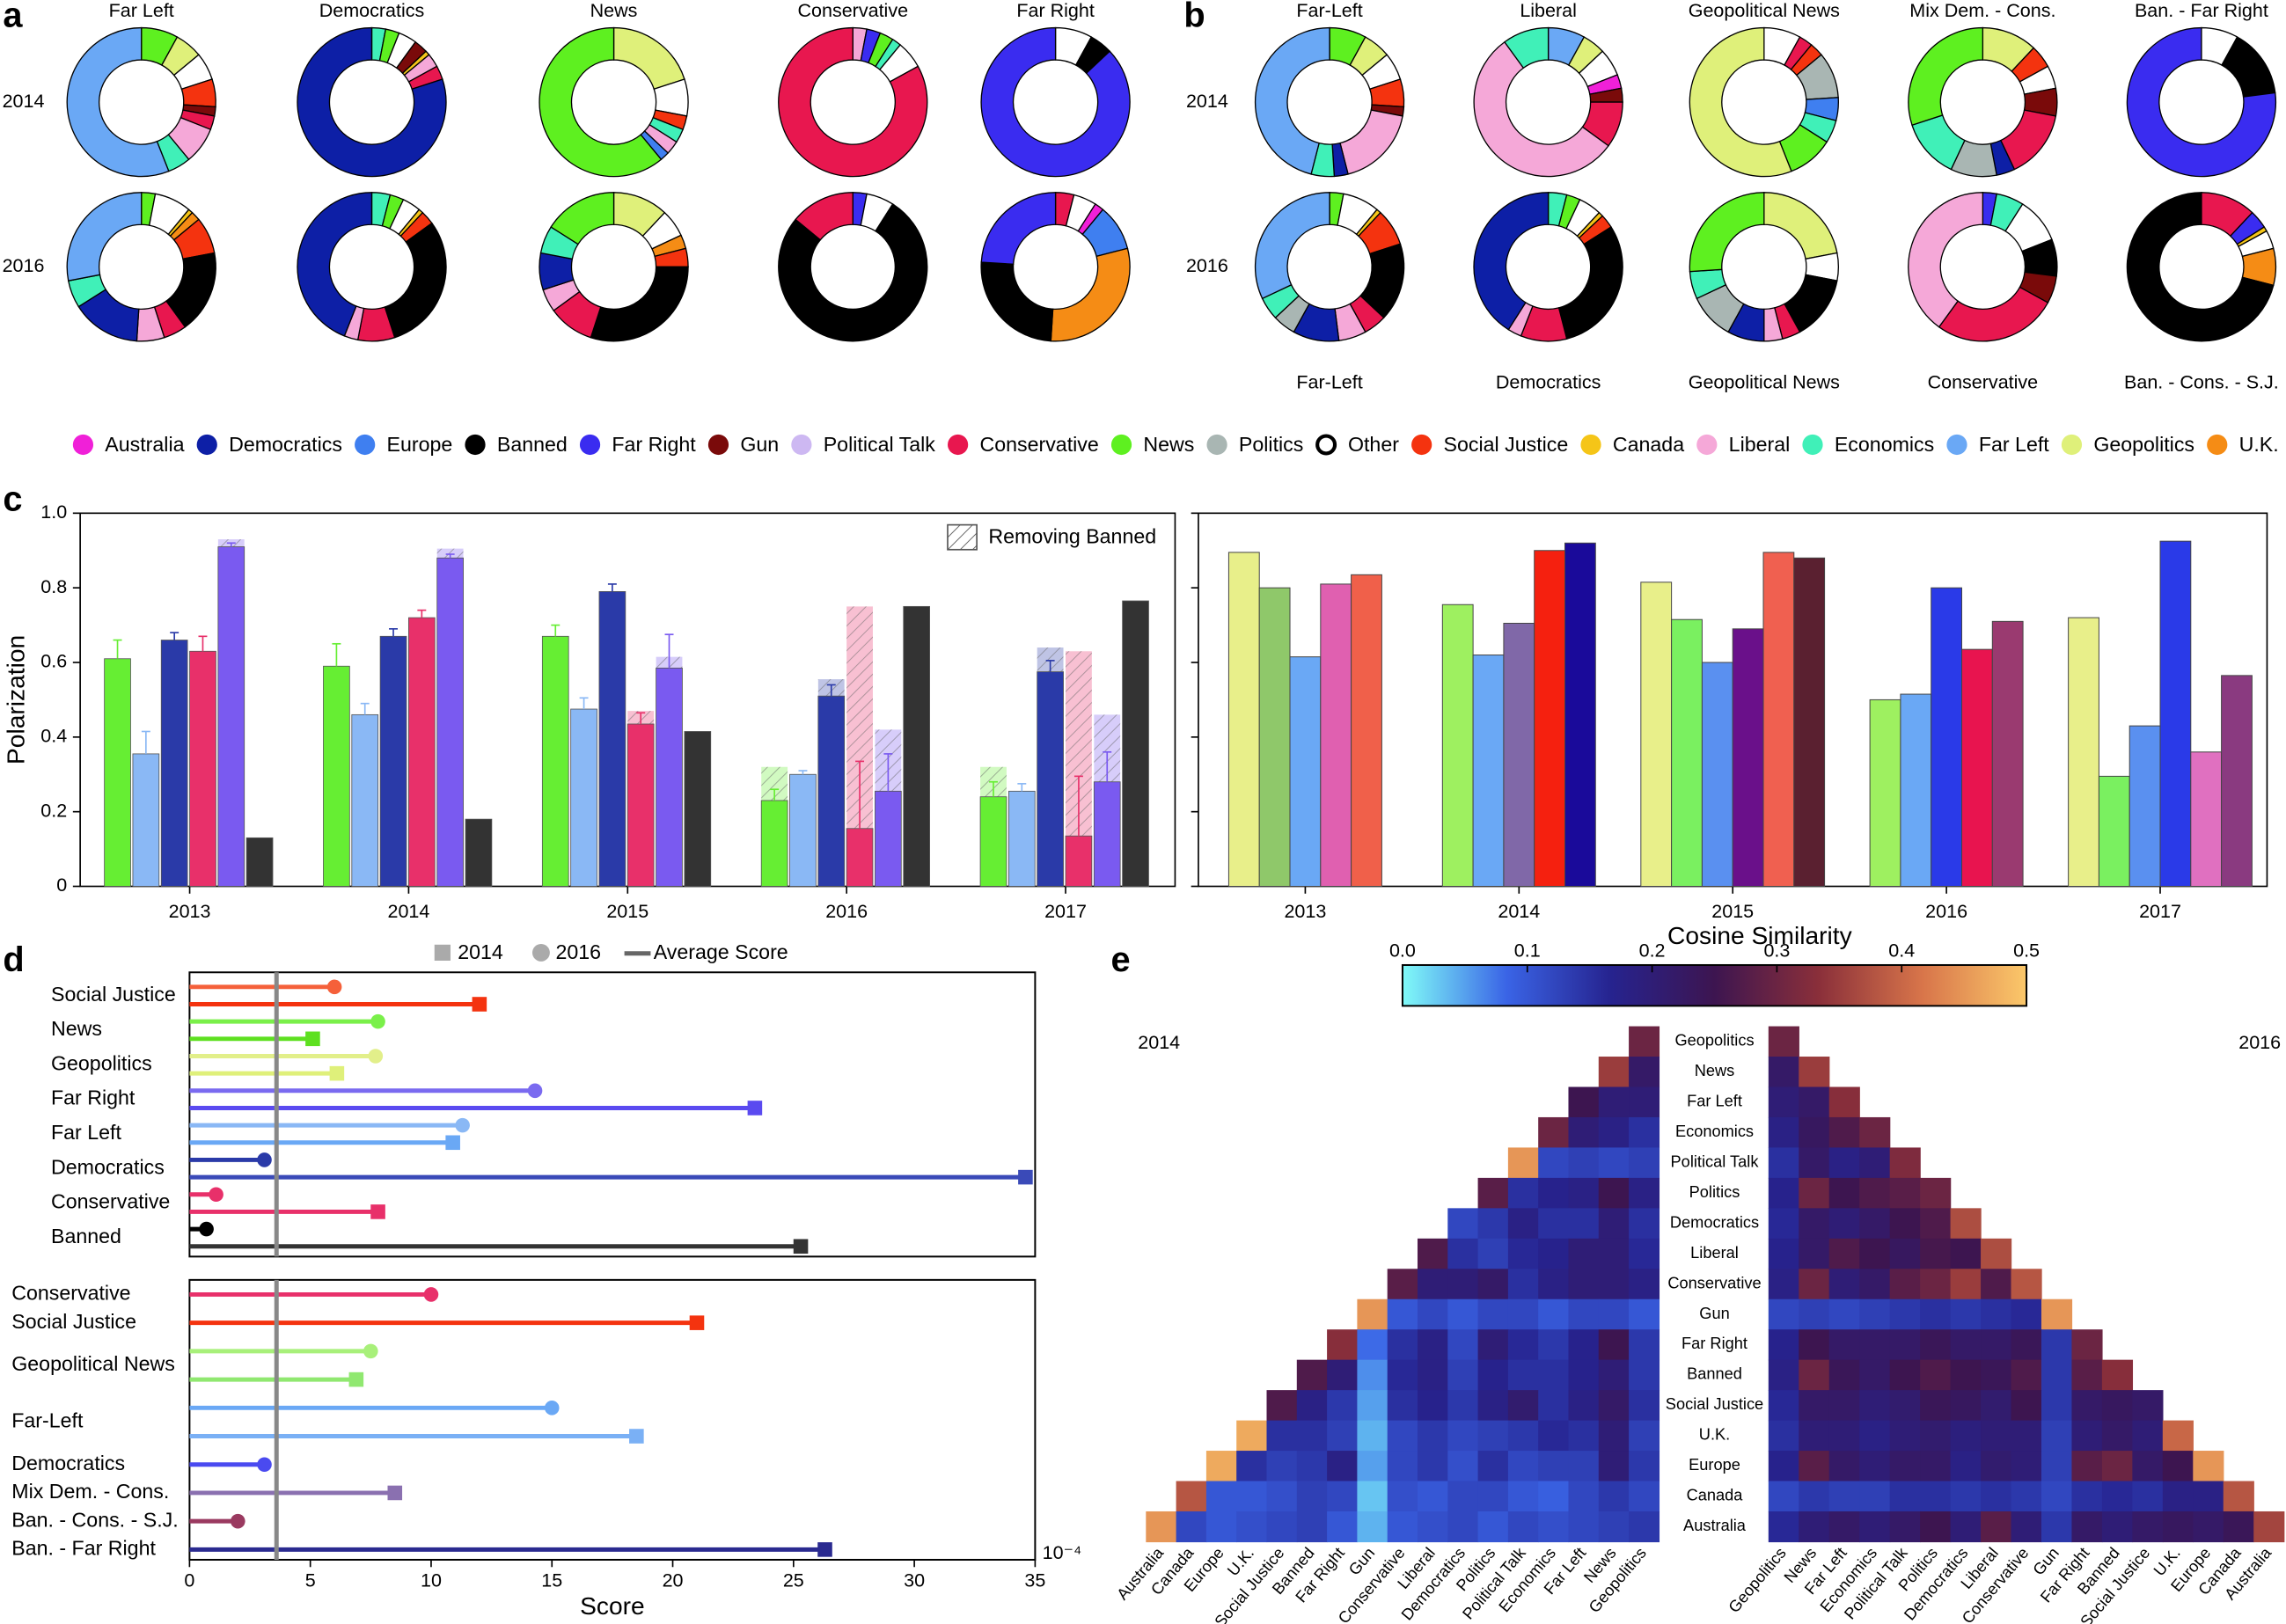 This screenshot has width=2286, height=1624. What do you see at coordinates (54, 586) in the screenshot?
I see `y-tick-label: 0.8` at bounding box center [54, 586].